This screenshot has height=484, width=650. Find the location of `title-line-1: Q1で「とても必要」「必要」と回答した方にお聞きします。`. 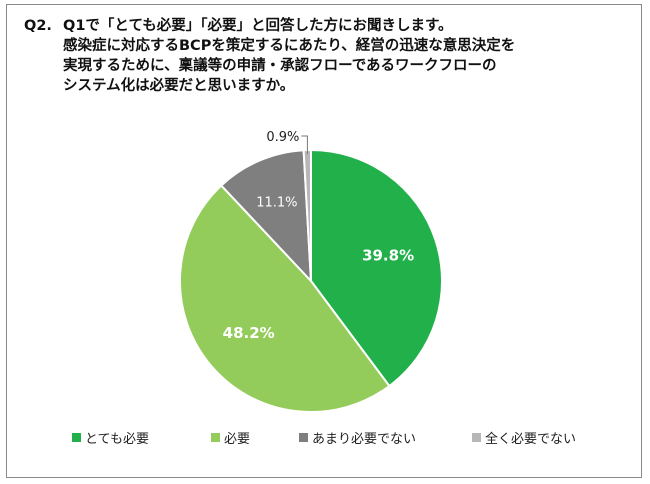

title-line-1: Q1で「とても必要」「必要」と回答した方にお聞きします。 is located at coordinates (258, 26).